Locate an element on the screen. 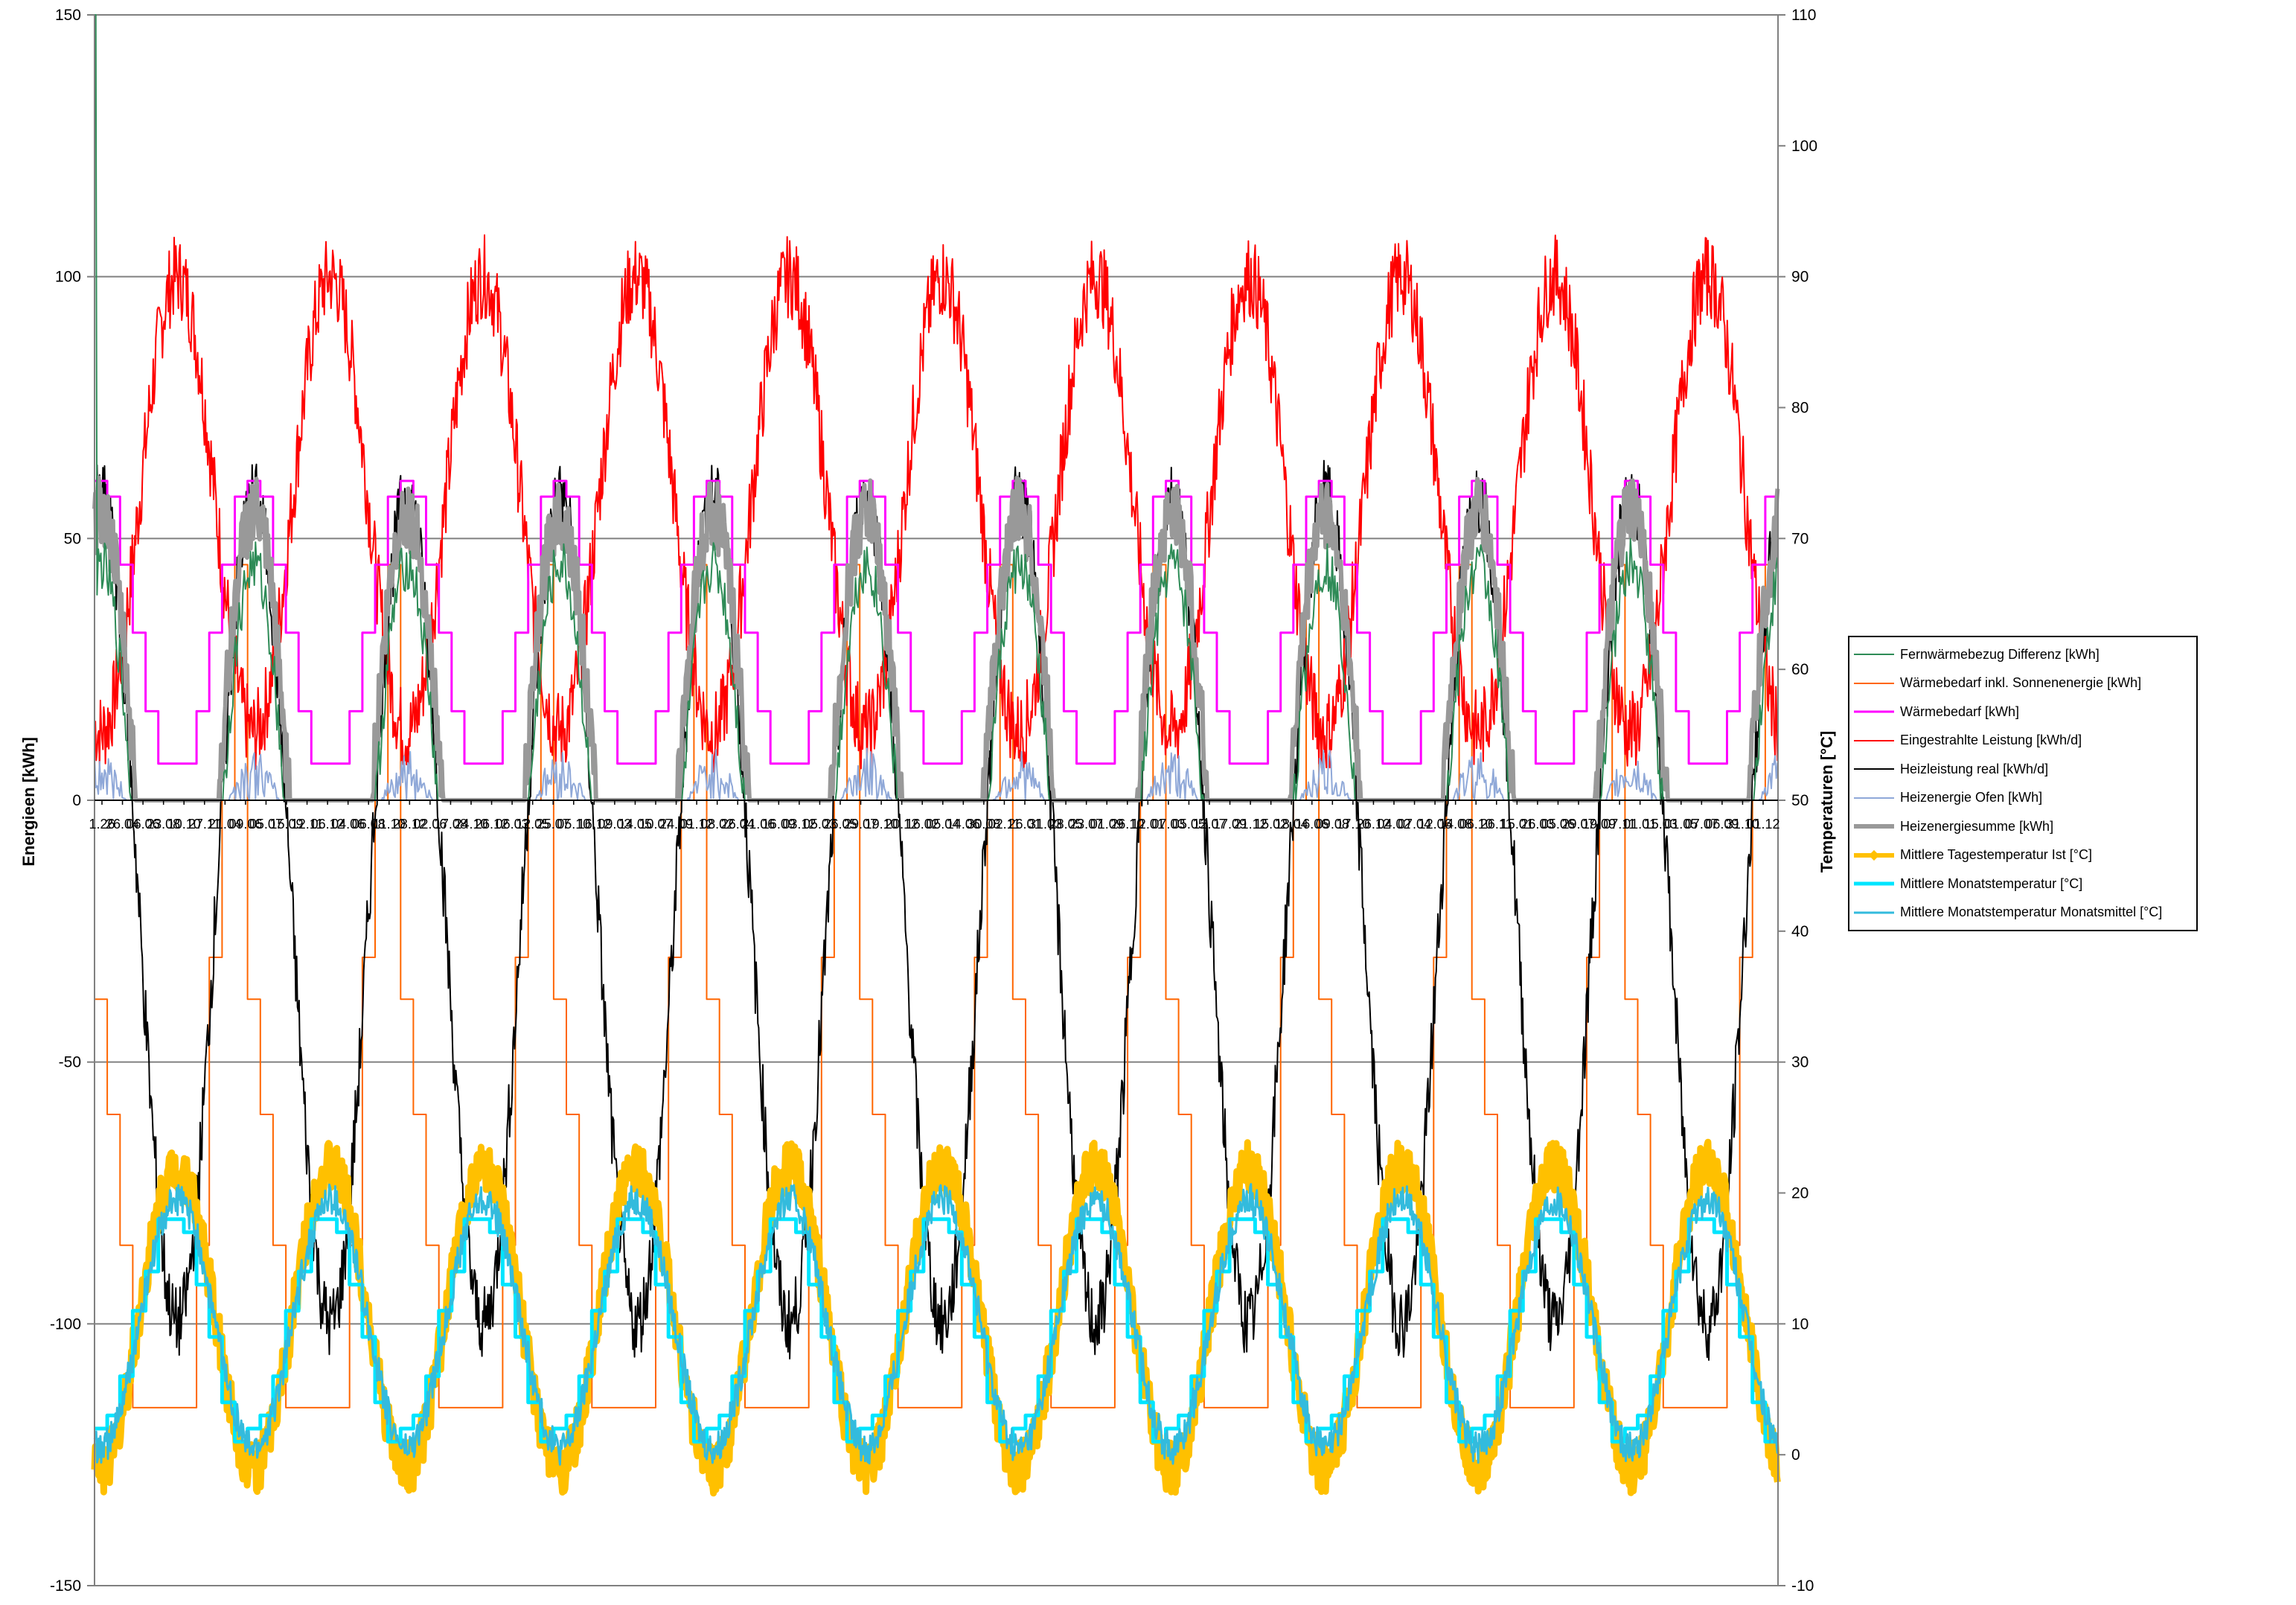 The height and width of the screenshot is (1605, 2296). x-tick-label-56: 21.12 is located at coordinates (1250, 824).